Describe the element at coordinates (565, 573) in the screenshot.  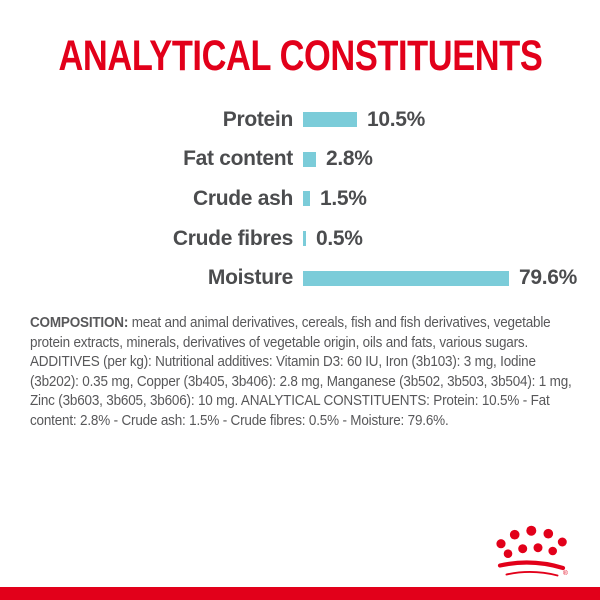
I see `registered-mark: ®` at that location.